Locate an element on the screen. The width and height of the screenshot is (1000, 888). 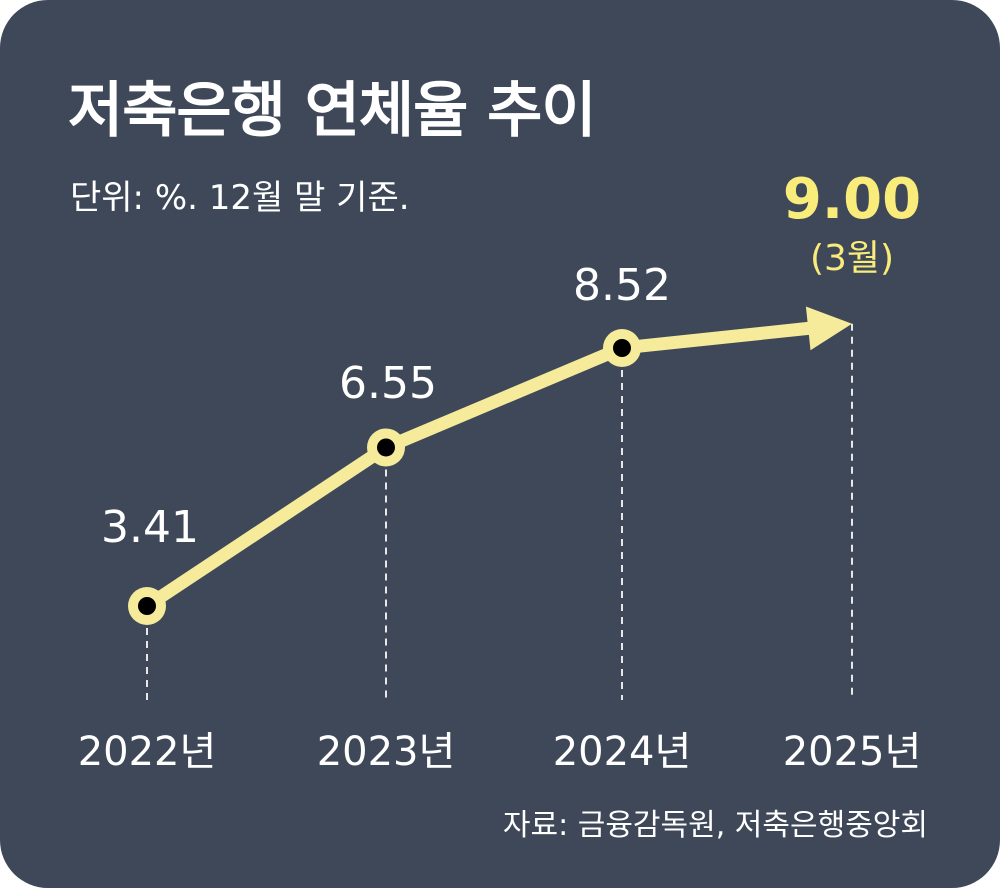
x-tick-label: 2022년 is located at coordinates (147, 752).